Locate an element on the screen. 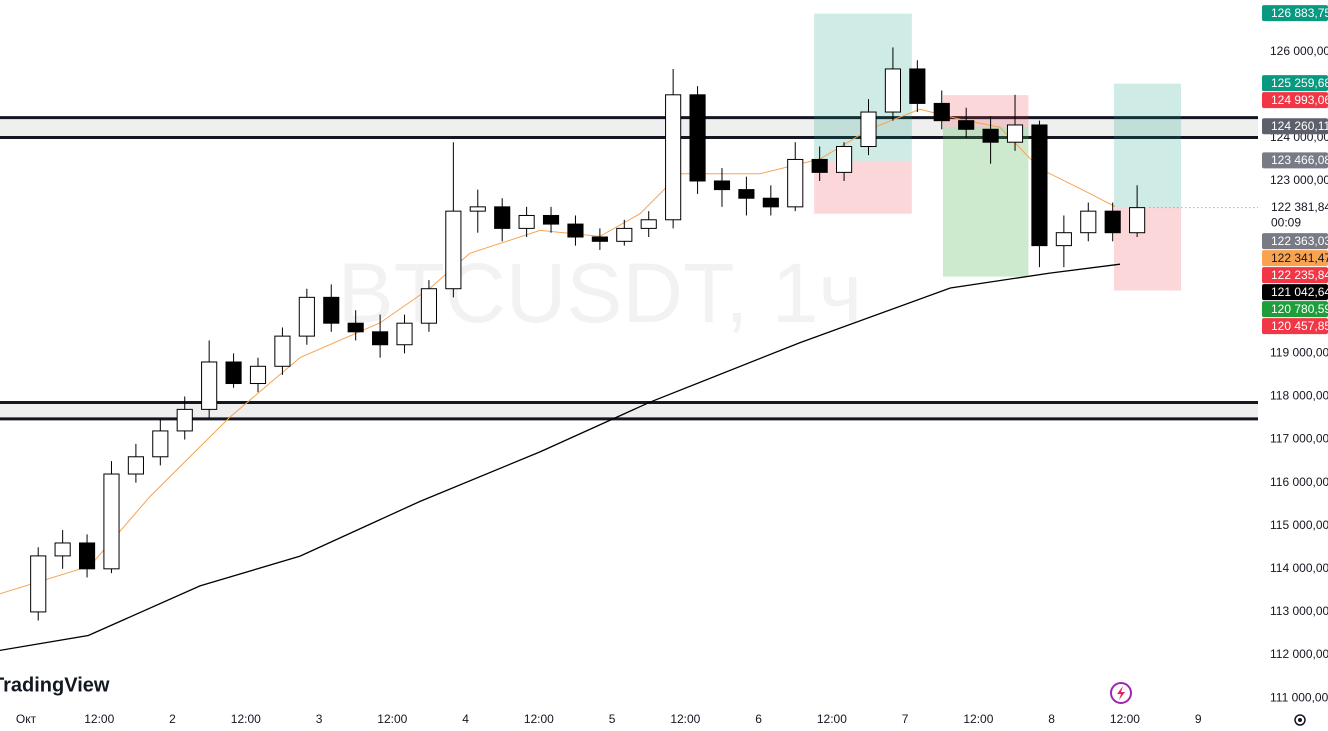 The height and width of the screenshot is (731, 1328). y-tick-label: 114 000,00 is located at coordinates (1299, 568).